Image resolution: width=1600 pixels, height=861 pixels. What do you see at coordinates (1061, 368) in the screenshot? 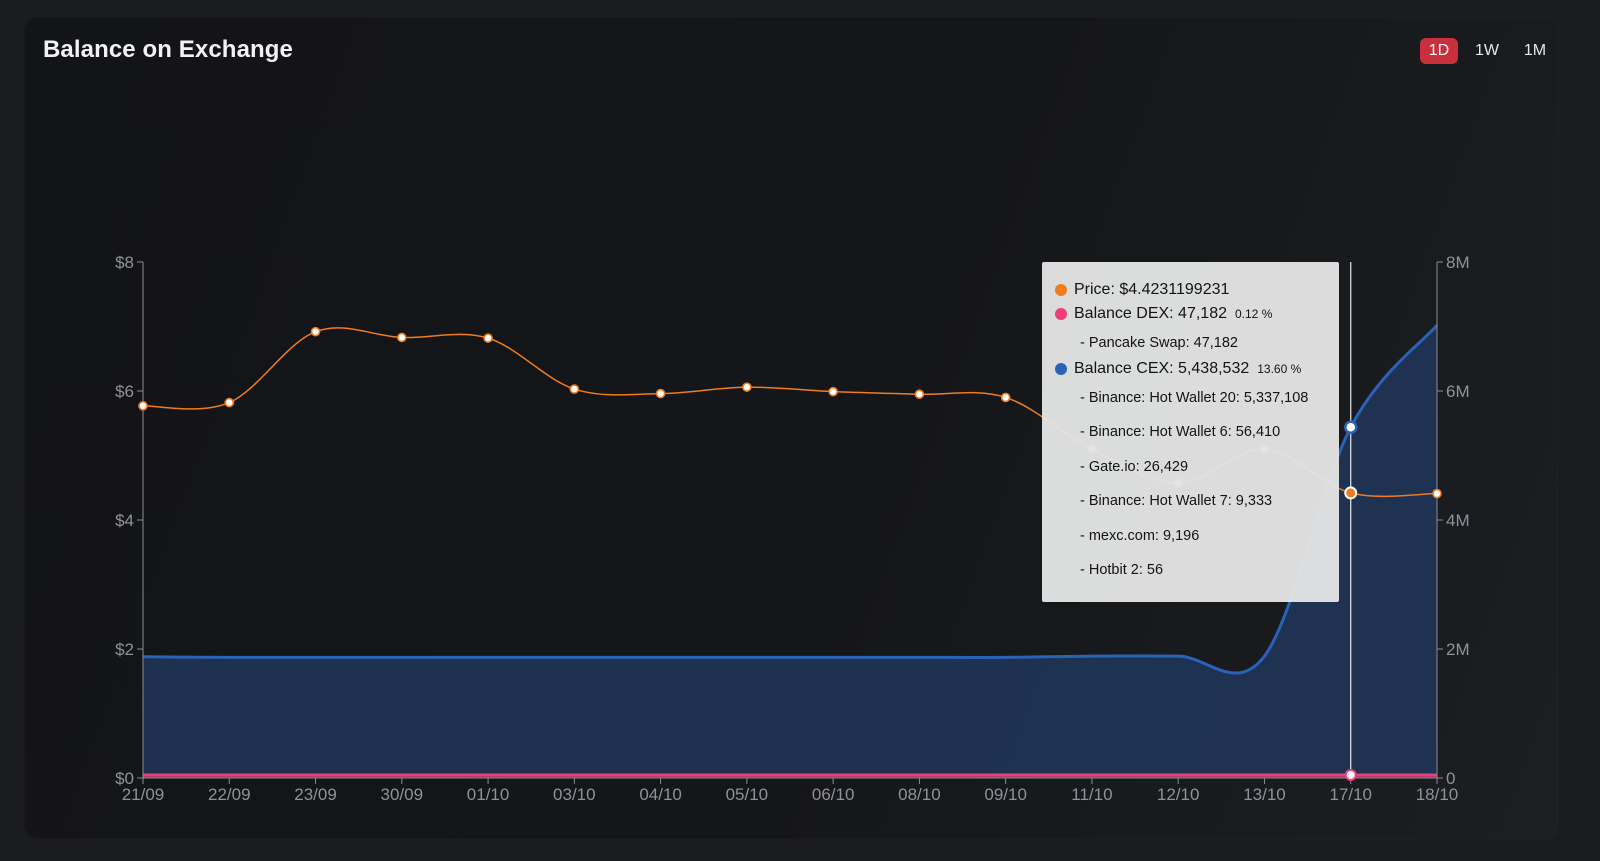
I see `cex-dot-icon` at bounding box center [1061, 368].